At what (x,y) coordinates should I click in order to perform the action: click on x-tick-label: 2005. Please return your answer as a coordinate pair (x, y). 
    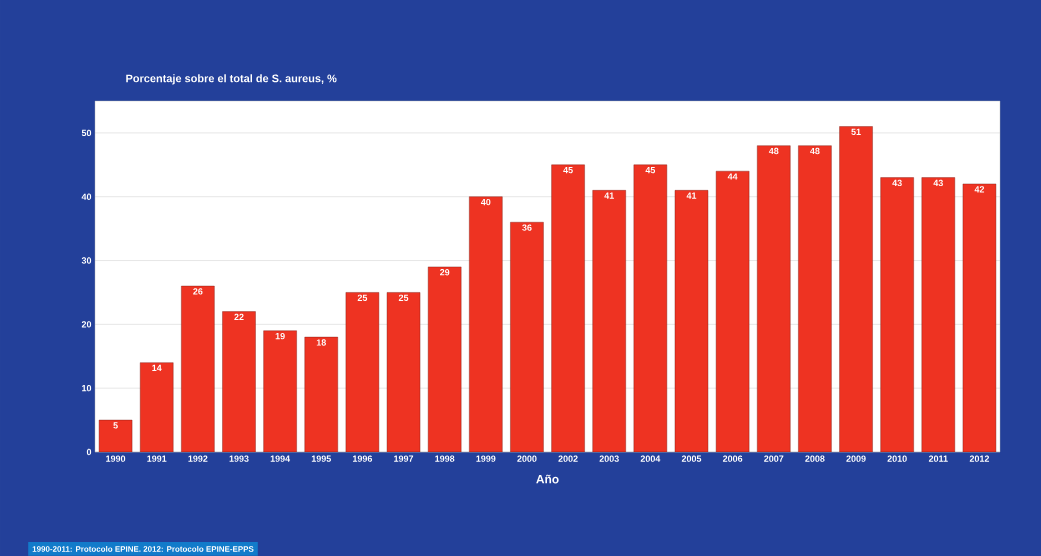
    Looking at the image, I should click on (691, 458).